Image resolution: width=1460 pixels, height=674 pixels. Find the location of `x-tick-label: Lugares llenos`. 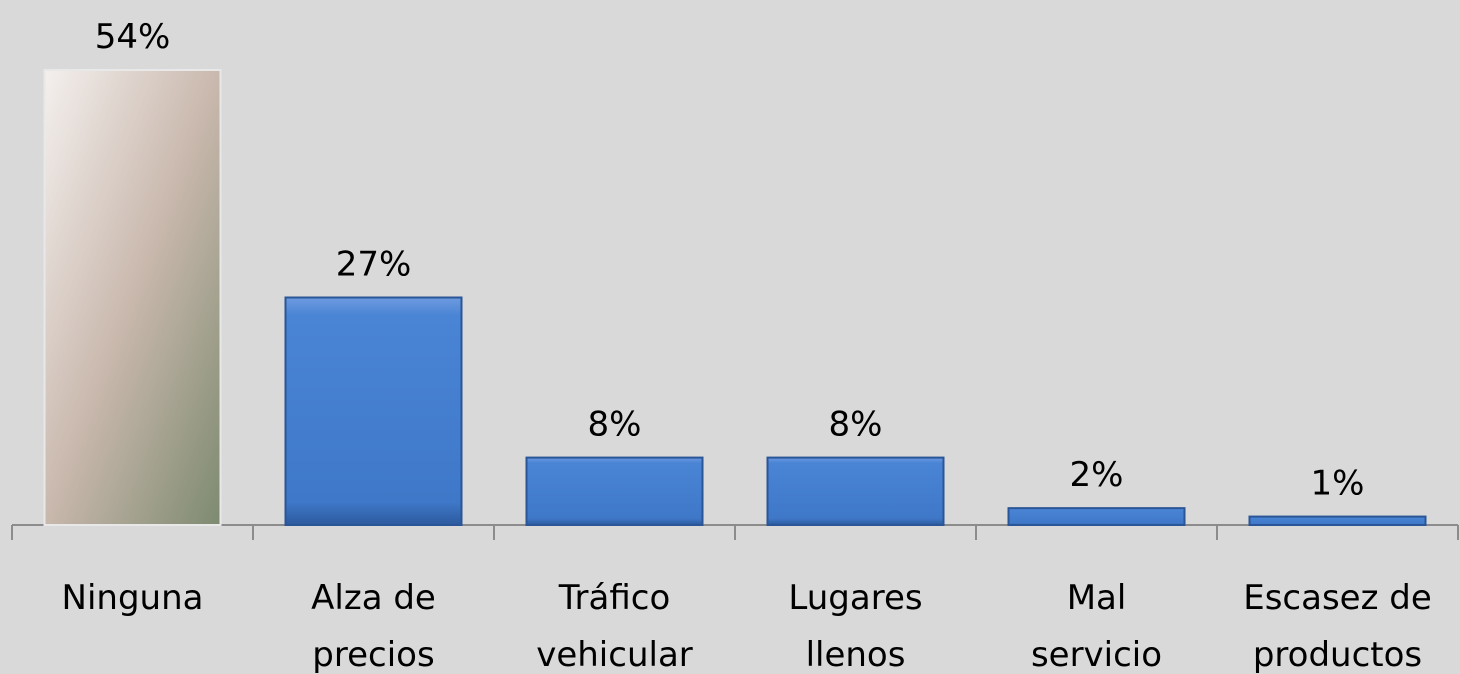

x-tick-label: Lugares llenos is located at coordinates (855, 626).